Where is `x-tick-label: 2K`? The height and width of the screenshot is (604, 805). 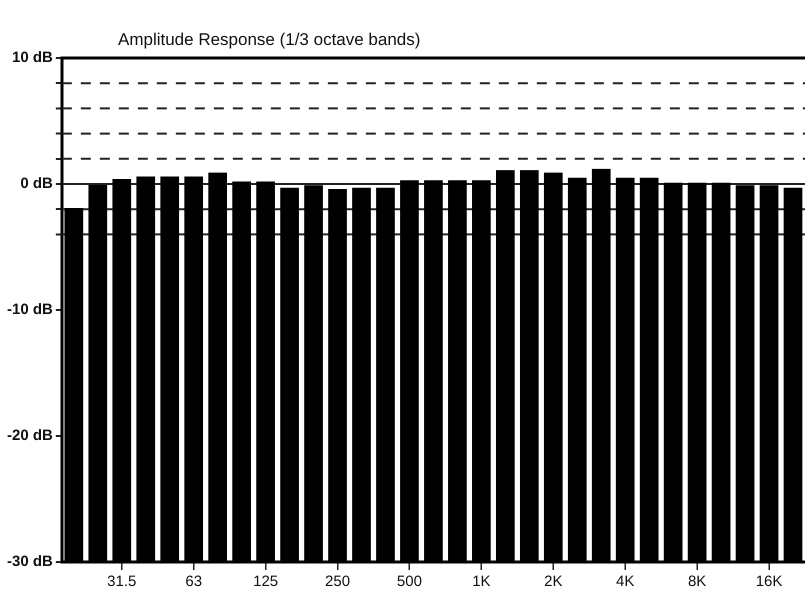
x-tick-label: 2K is located at coordinates (553, 581).